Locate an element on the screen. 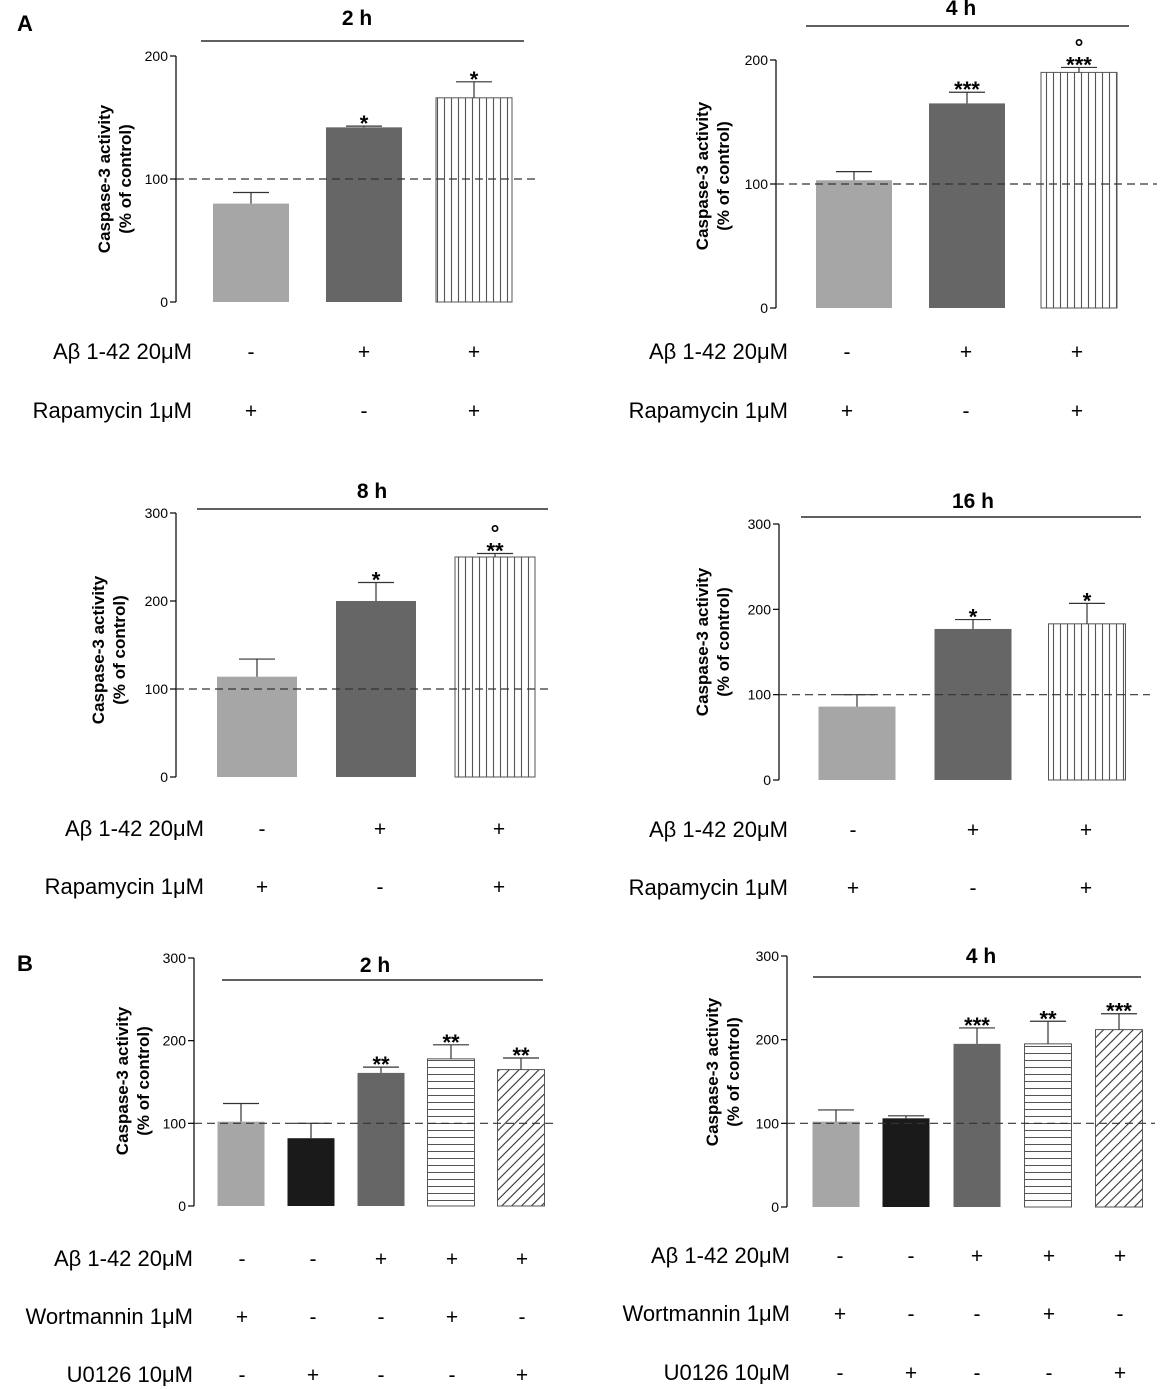 Image resolution: width=1167 pixels, height=1389 pixels. significance-mark: ° is located at coordinates (1079, 46).